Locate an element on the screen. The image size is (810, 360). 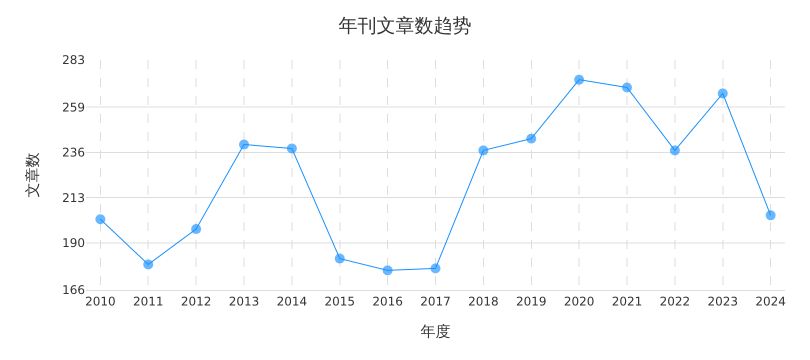
x-tick-label: 2020 is located at coordinates (579, 301).